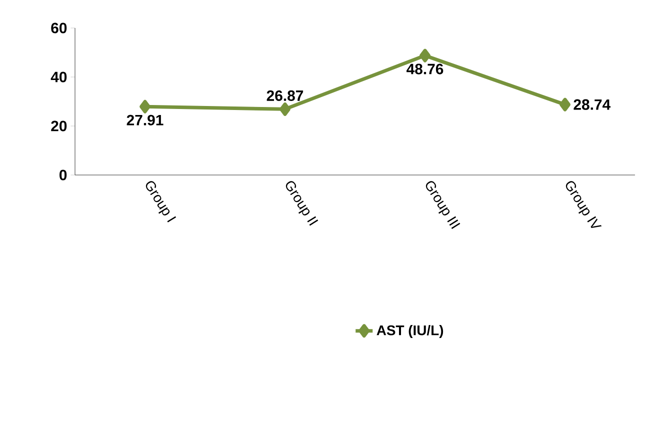  Describe the element at coordinates (59, 28) in the screenshot. I see `y-tick-label: 60` at that location.